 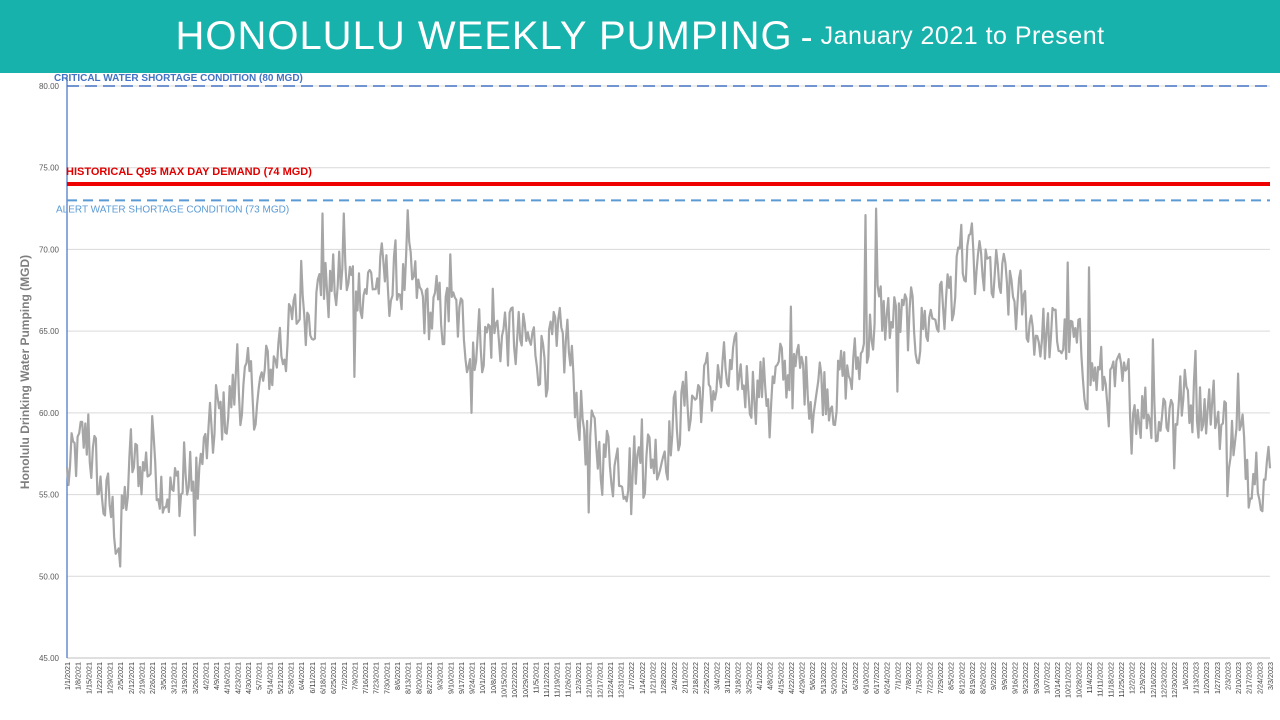 I want to click on x-tick-label: 4/29/2022, so click(x=802, y=678).